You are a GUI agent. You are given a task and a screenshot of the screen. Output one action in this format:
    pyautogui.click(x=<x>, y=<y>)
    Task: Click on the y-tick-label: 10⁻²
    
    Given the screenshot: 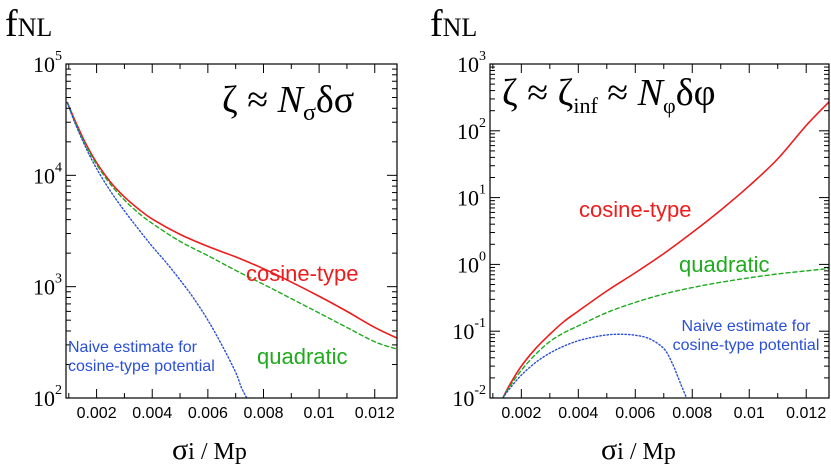 What is the action you would take?
    pyautogui.click(x=469, y=397)
    